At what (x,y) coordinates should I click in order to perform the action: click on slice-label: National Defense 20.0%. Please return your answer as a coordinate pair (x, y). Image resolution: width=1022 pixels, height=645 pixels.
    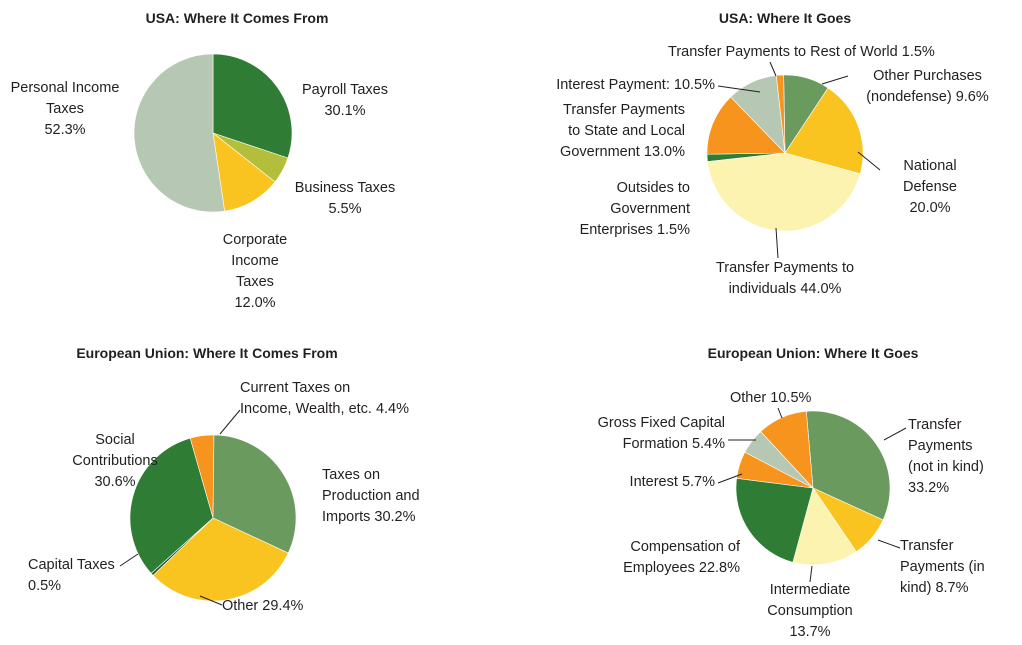
    Looking at the image, I should click on (930, 187).